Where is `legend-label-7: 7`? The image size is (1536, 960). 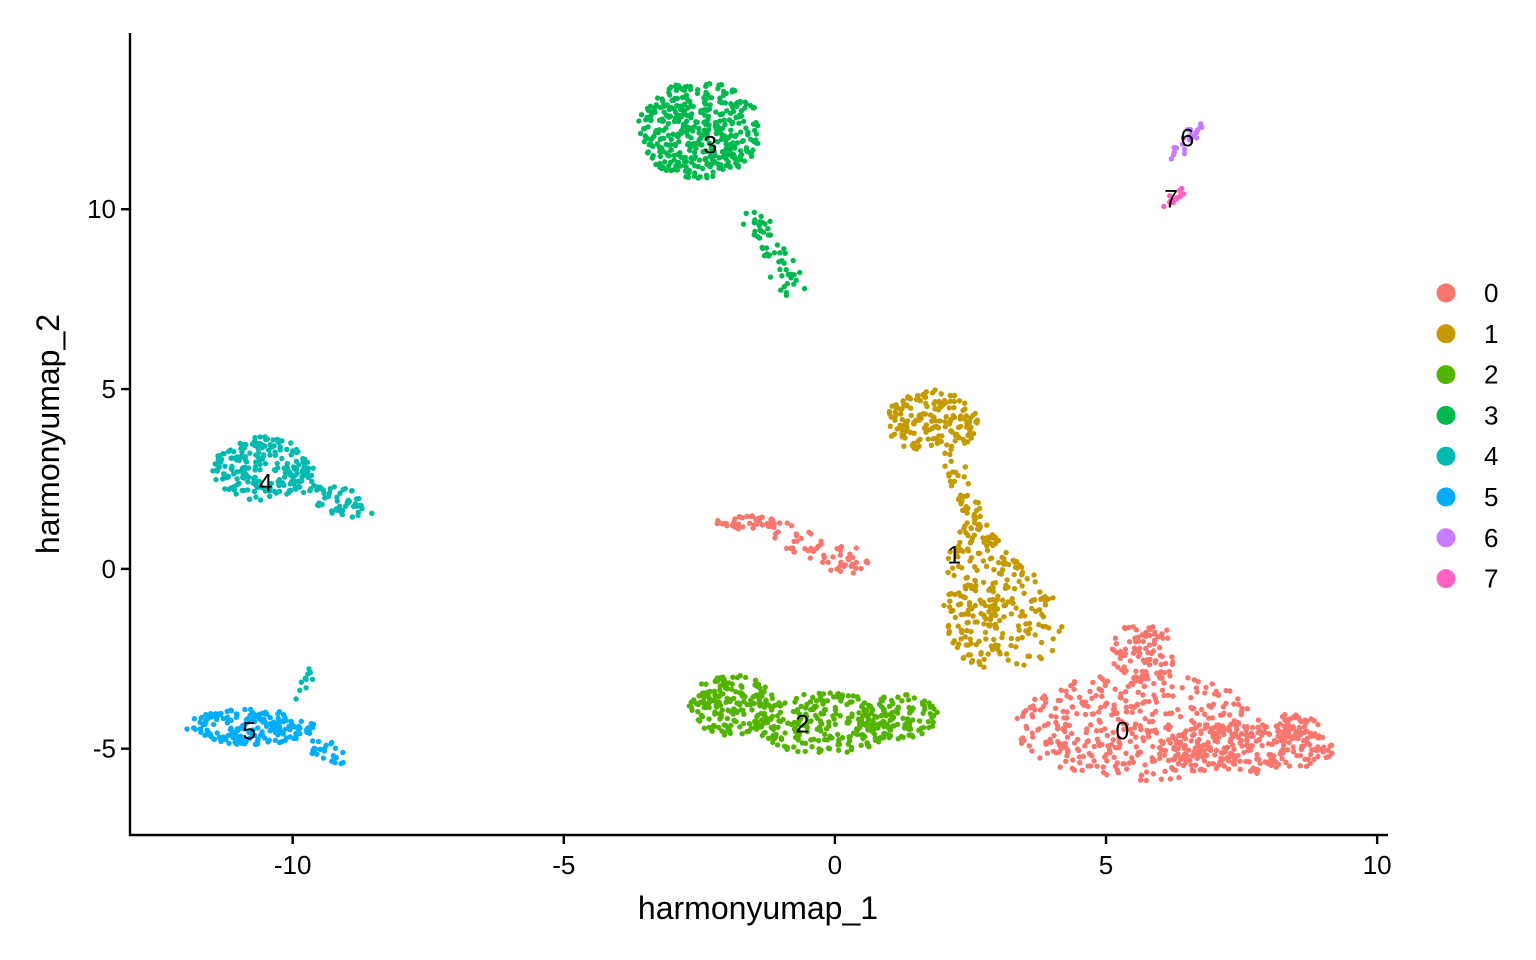 legend-label-7: 7 is located at coordinates (1491, 579).